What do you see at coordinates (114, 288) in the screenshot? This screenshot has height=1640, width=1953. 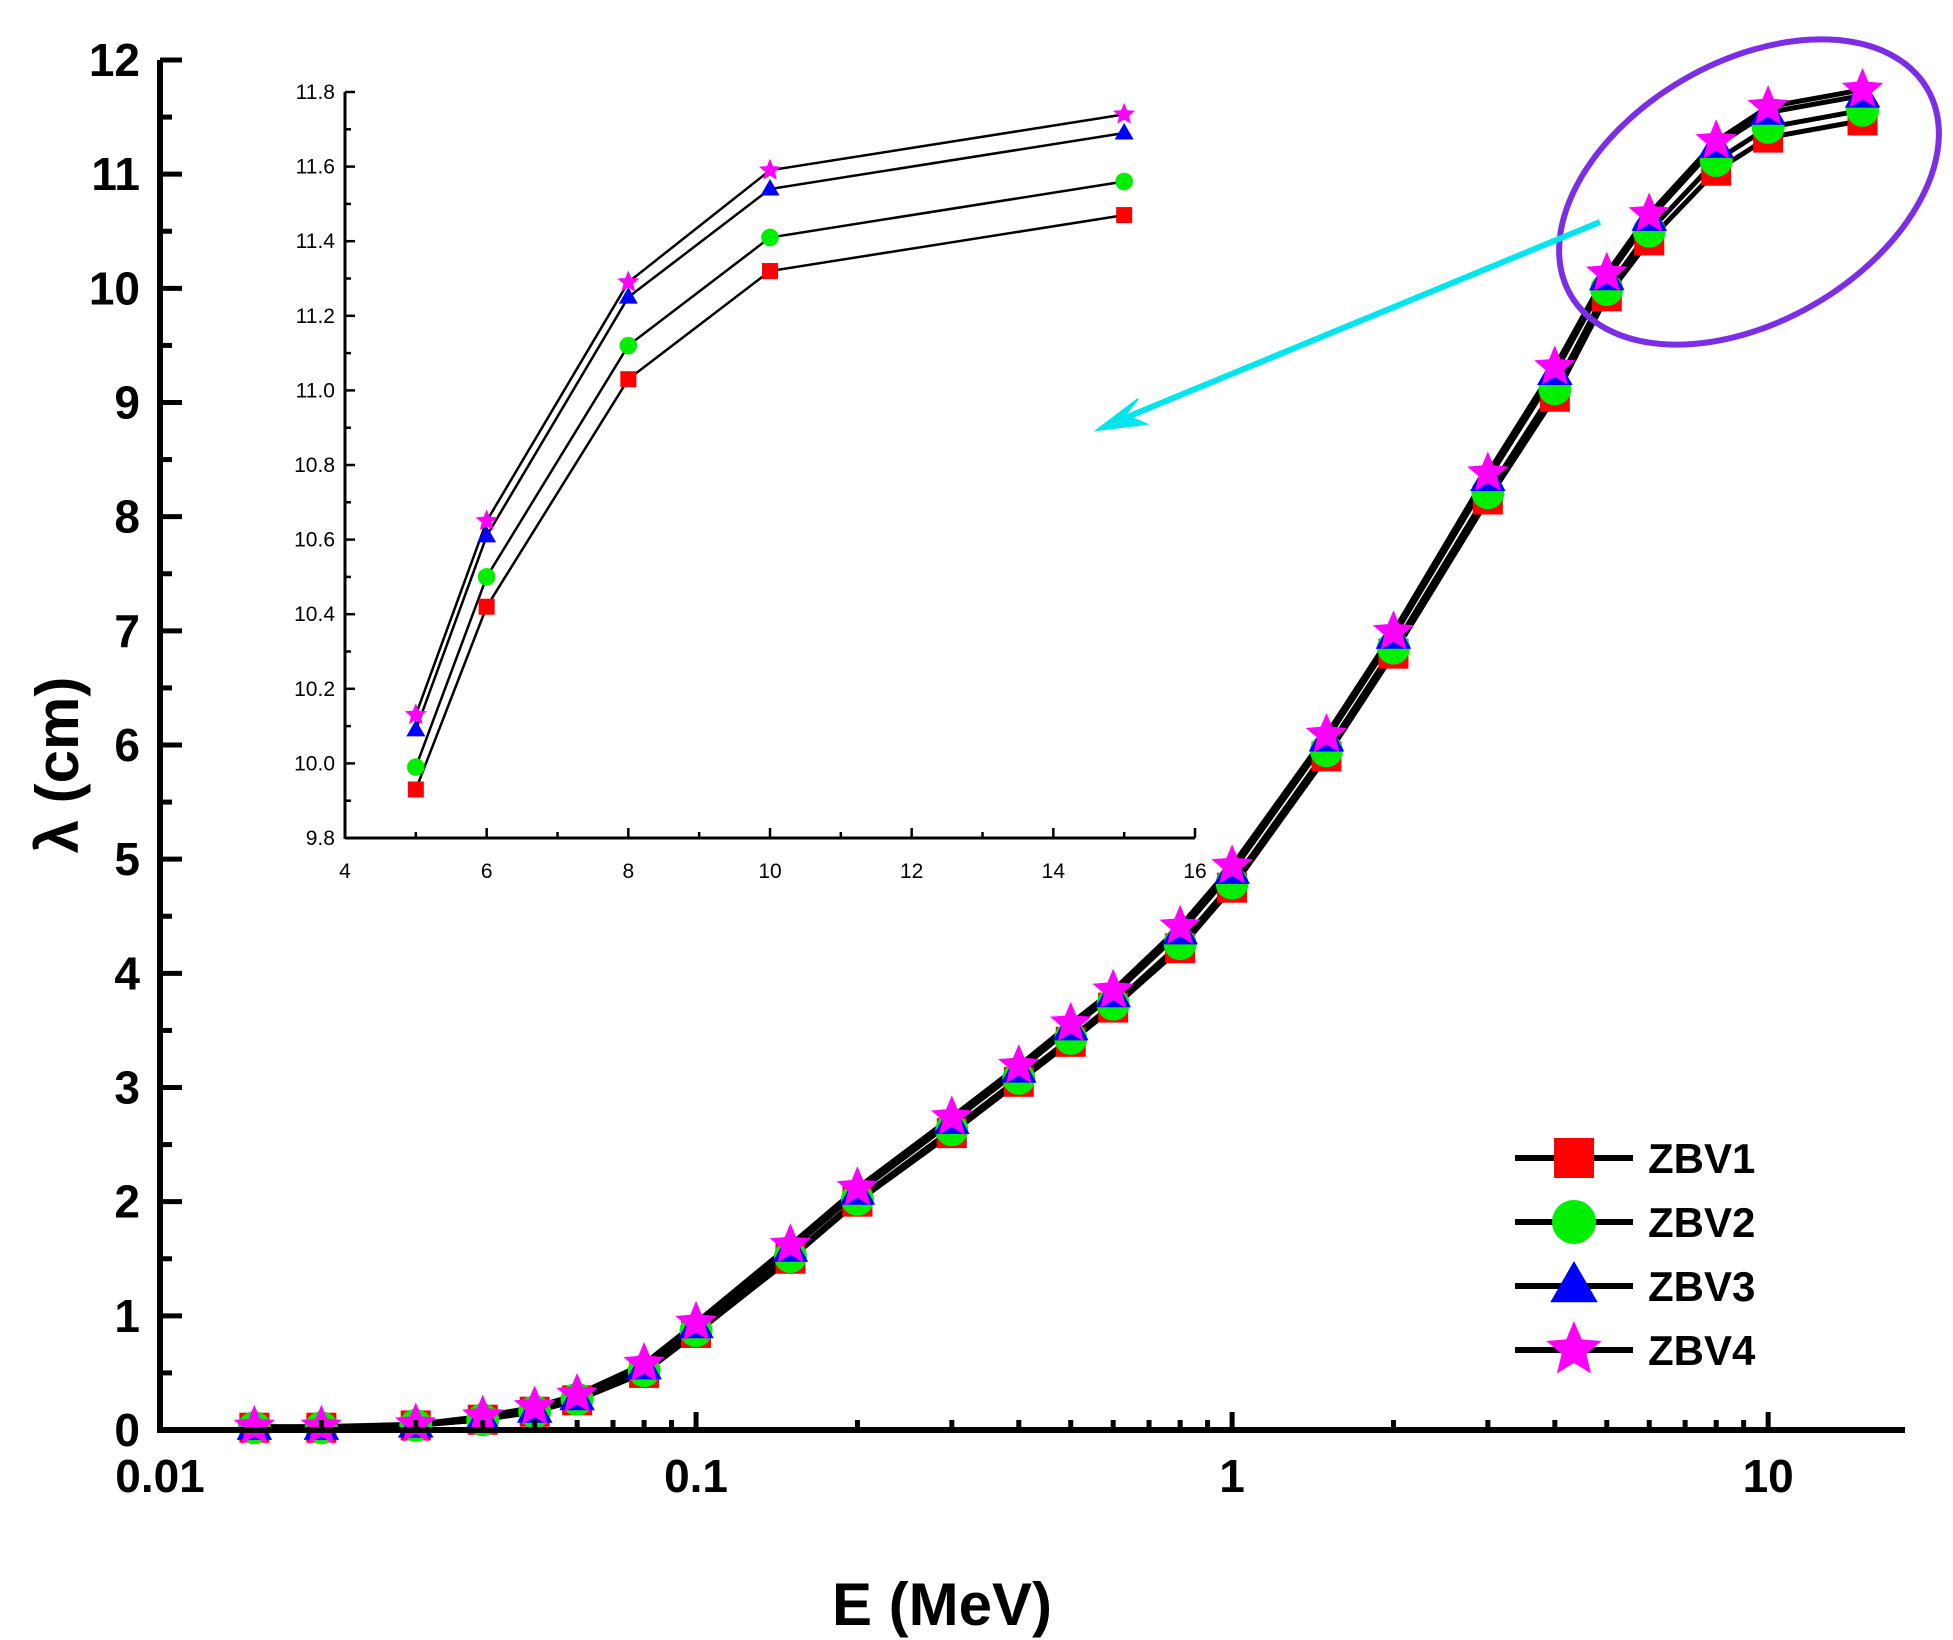 I see `y-tick-label: 10` at bounding box center [114, 288].